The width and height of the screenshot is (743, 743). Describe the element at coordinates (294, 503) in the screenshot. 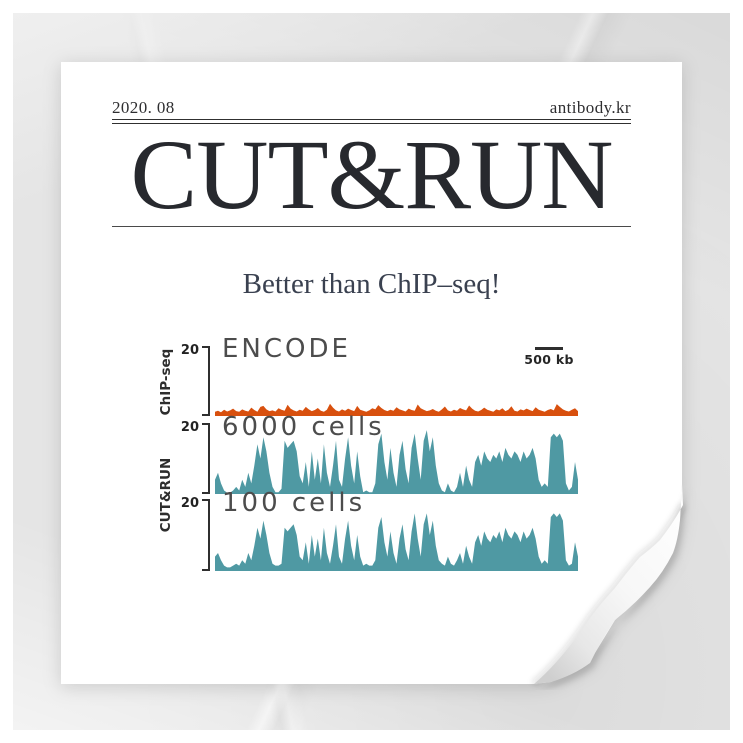

I see `track-title-100-cells: 100 cells` at that location.